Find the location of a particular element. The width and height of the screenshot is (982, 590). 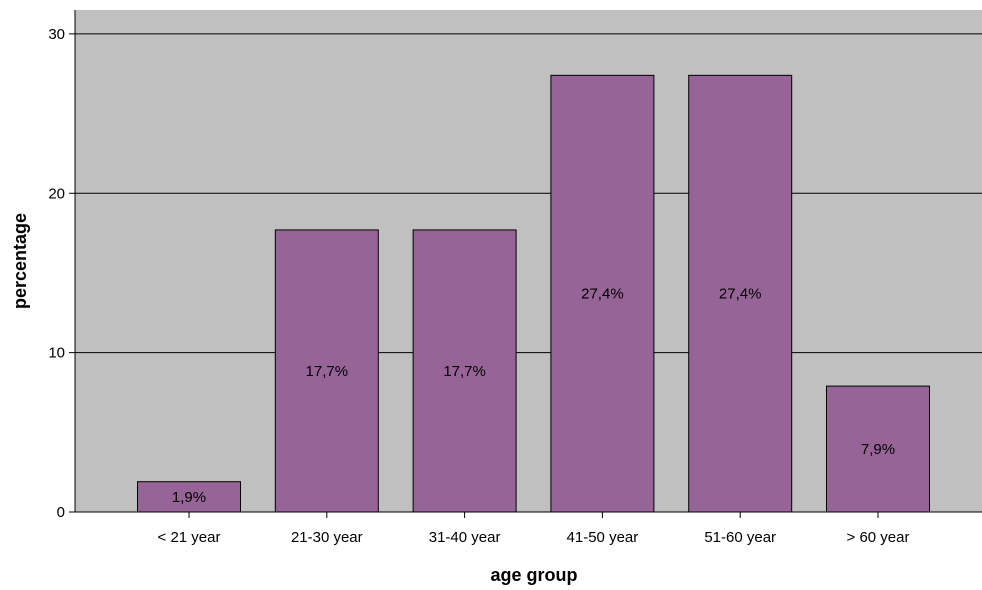

x-tick-label: < 21 year is located at coordinates (189, 537).